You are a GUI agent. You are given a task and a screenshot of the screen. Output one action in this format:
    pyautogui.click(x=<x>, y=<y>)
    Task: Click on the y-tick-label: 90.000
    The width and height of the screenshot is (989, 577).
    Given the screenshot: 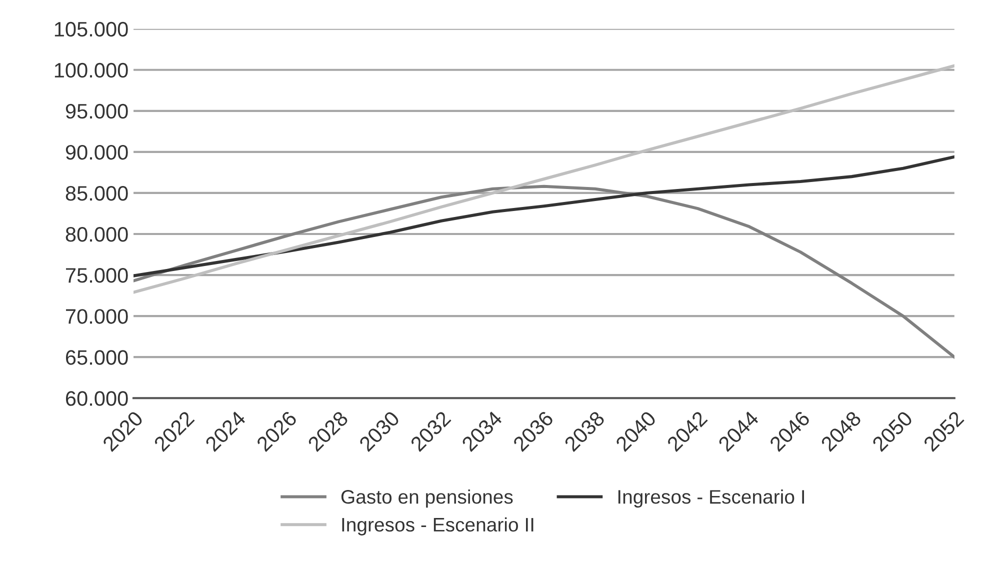 What is the action you would take?
    pyautogui.click(x=97, y=152)
    